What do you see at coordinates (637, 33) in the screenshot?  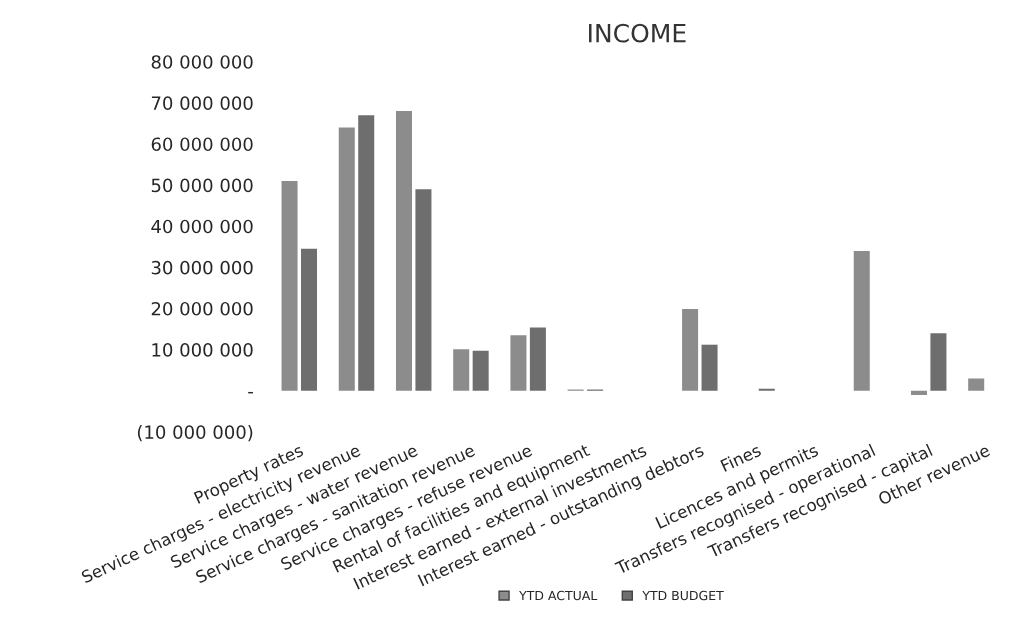 I see `chart-title: INCOME` at bounding box center [637, 33].